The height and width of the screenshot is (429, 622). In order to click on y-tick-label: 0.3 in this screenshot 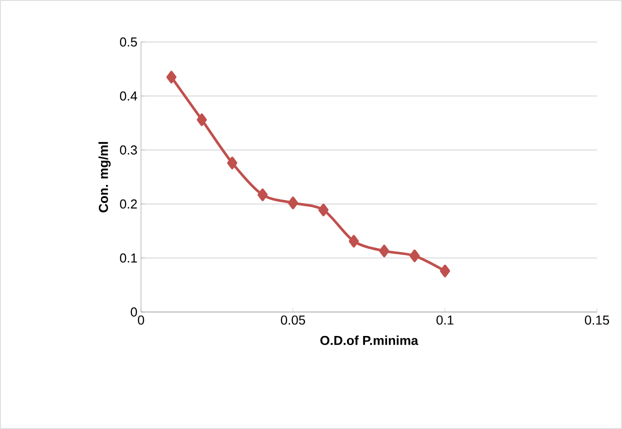, I will do `click(128, 150)`.